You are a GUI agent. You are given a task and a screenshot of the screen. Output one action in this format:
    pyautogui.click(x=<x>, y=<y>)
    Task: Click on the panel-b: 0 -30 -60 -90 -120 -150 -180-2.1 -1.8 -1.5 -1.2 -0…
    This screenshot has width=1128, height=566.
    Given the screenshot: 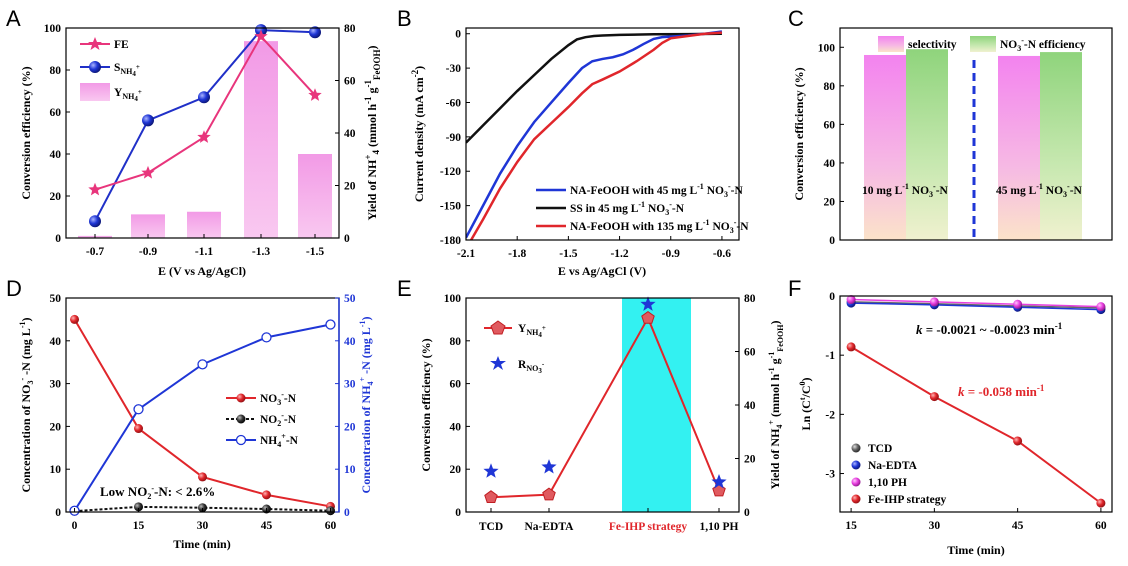 What is the action you would take?
    pyautogui.click(x=579, y=152)
    